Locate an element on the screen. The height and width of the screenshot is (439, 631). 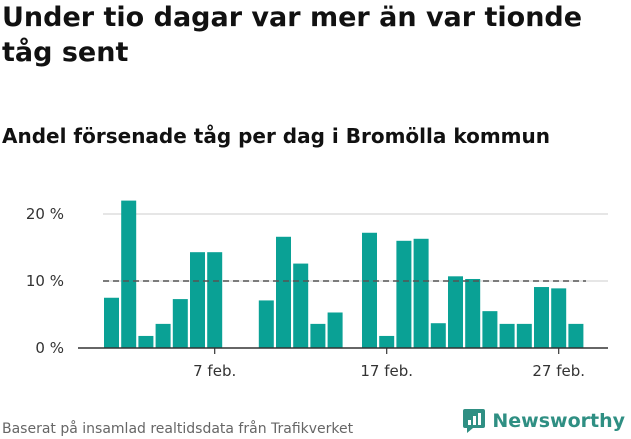
newsworthy-logo-icon is located at coordinates (474, 421).